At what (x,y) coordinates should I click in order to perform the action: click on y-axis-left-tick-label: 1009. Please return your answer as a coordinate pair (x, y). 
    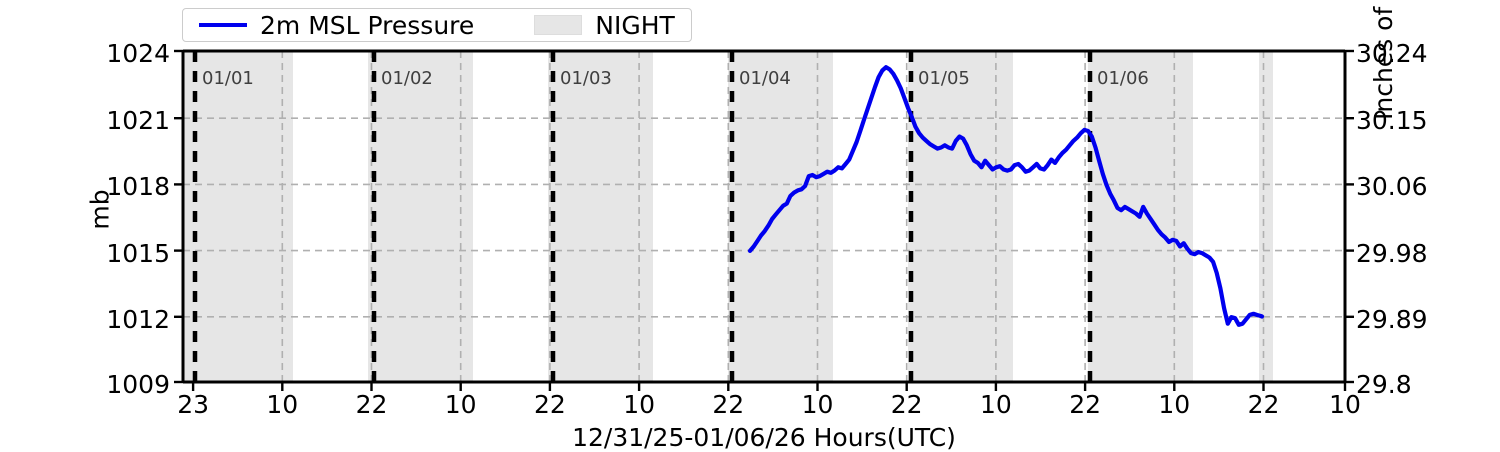
    Looking at the image, I should click on (138, 384).